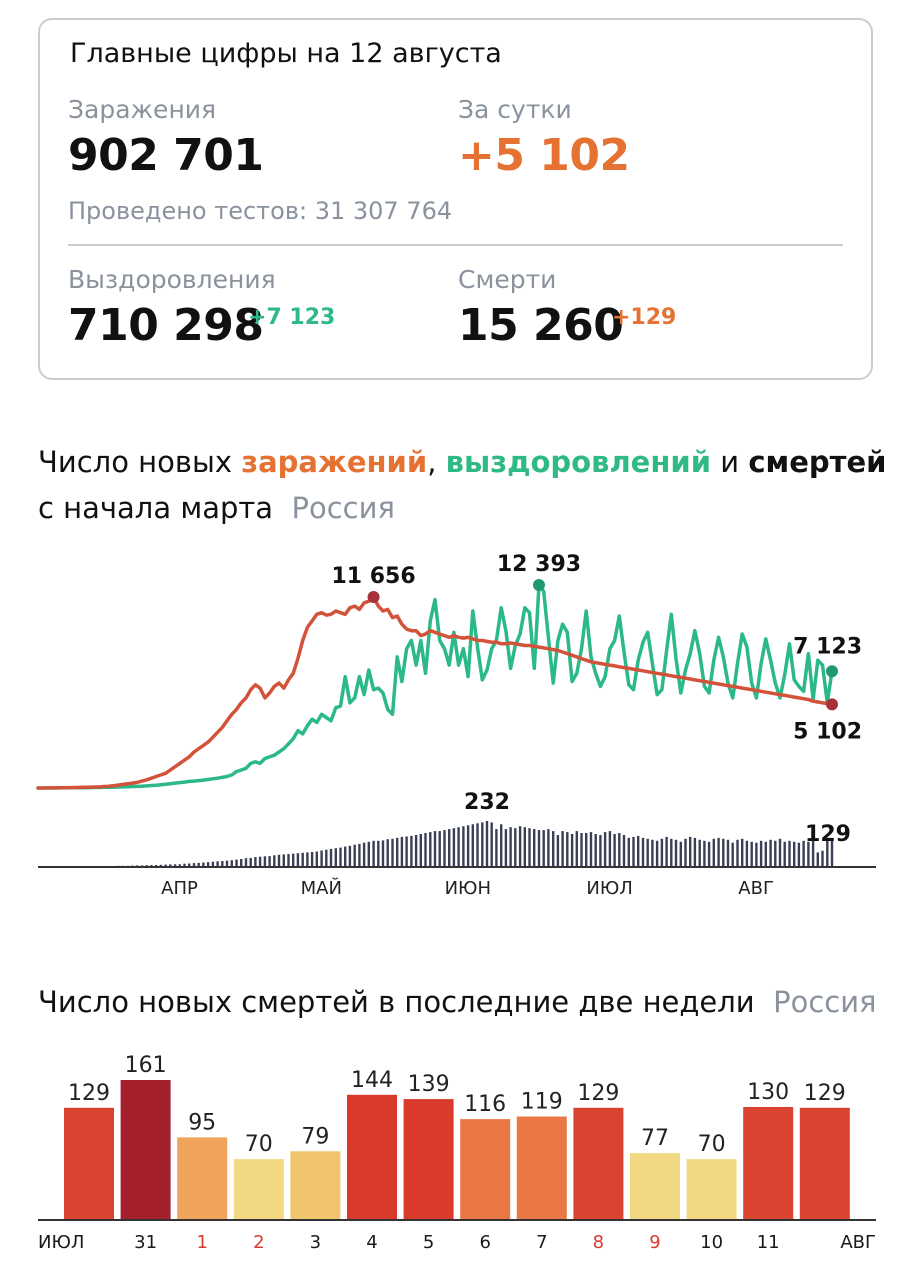 The width and height of the screenshot is (913, 1280). Describe the element at coordinates (468, 888) in the screenshot. I see `month-label: ИЮН` at that location.